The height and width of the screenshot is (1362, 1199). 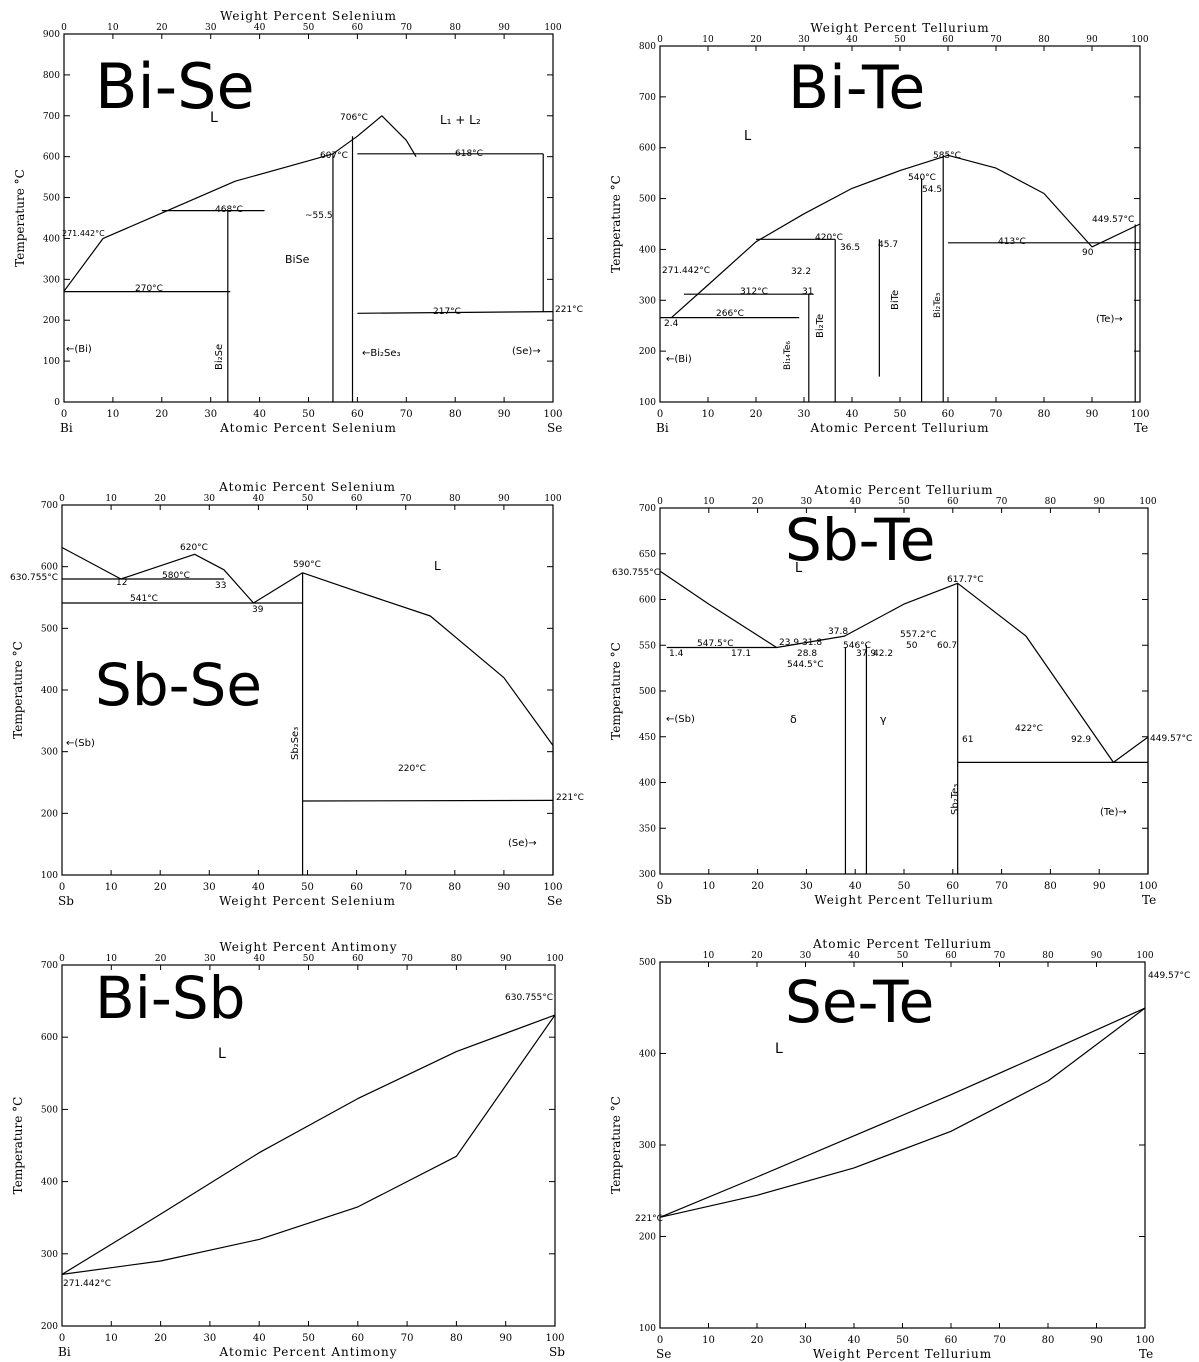 What do you see at coordinates (647, 403) in the screenshot?
I see `y-tick-label: 100` at bounding box center [647, 403].